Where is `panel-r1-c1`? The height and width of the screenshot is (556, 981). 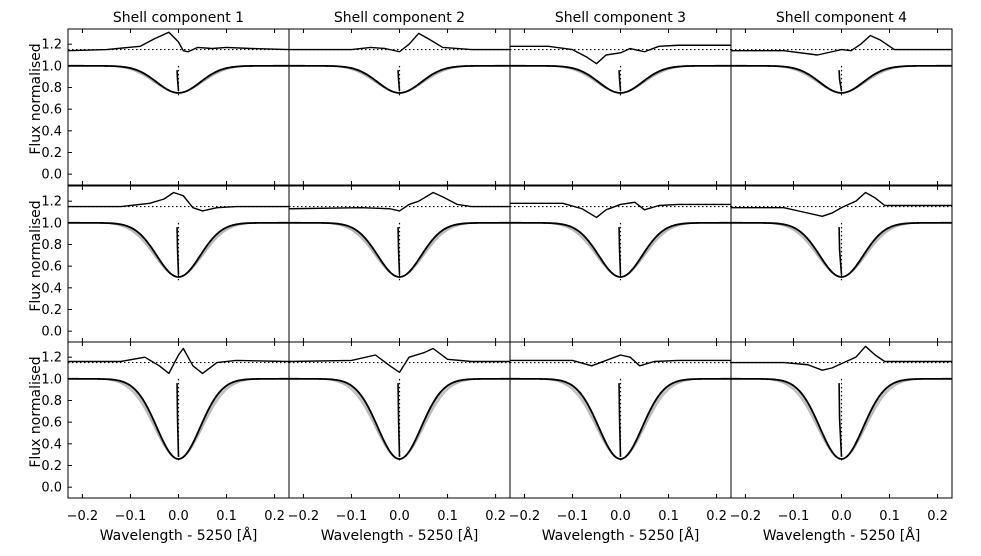 panel-r1-c1 is located at coordinates (178, 107).